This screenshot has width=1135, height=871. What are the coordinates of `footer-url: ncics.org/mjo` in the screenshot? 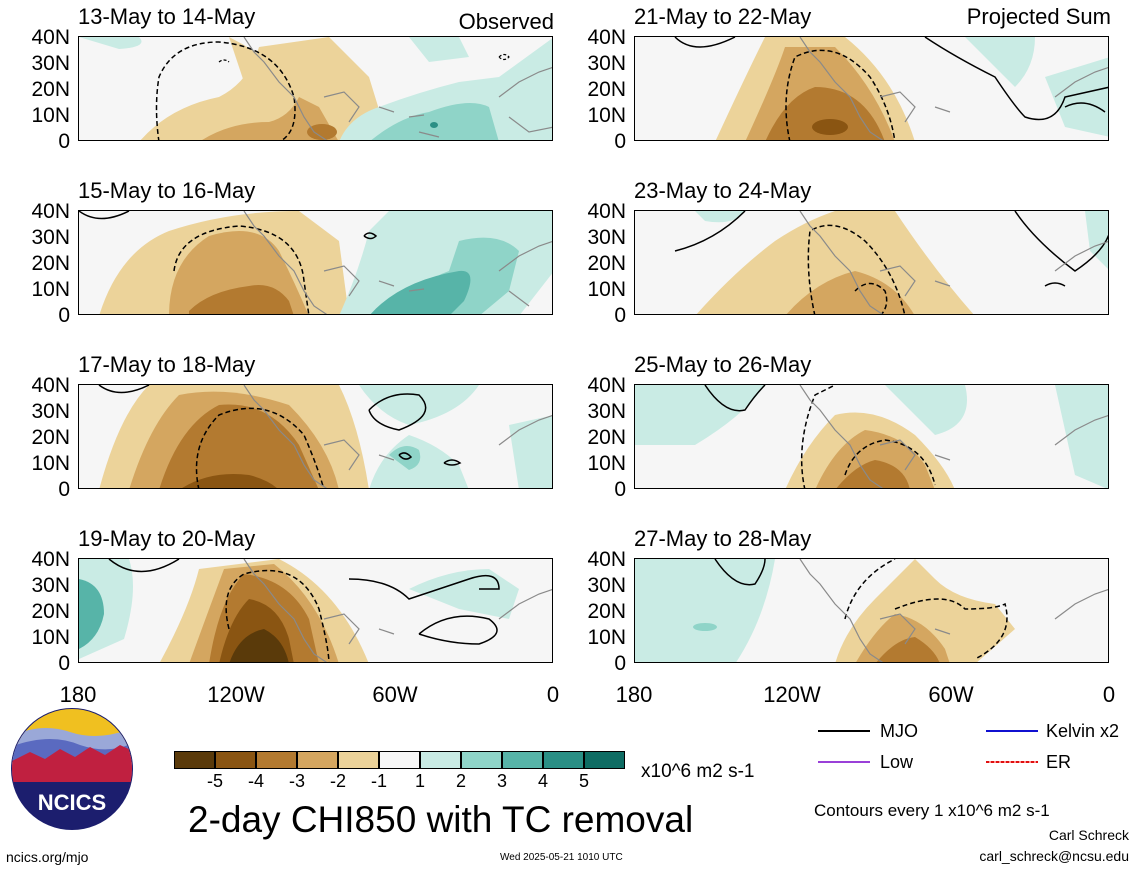 It's located at (47, 857).